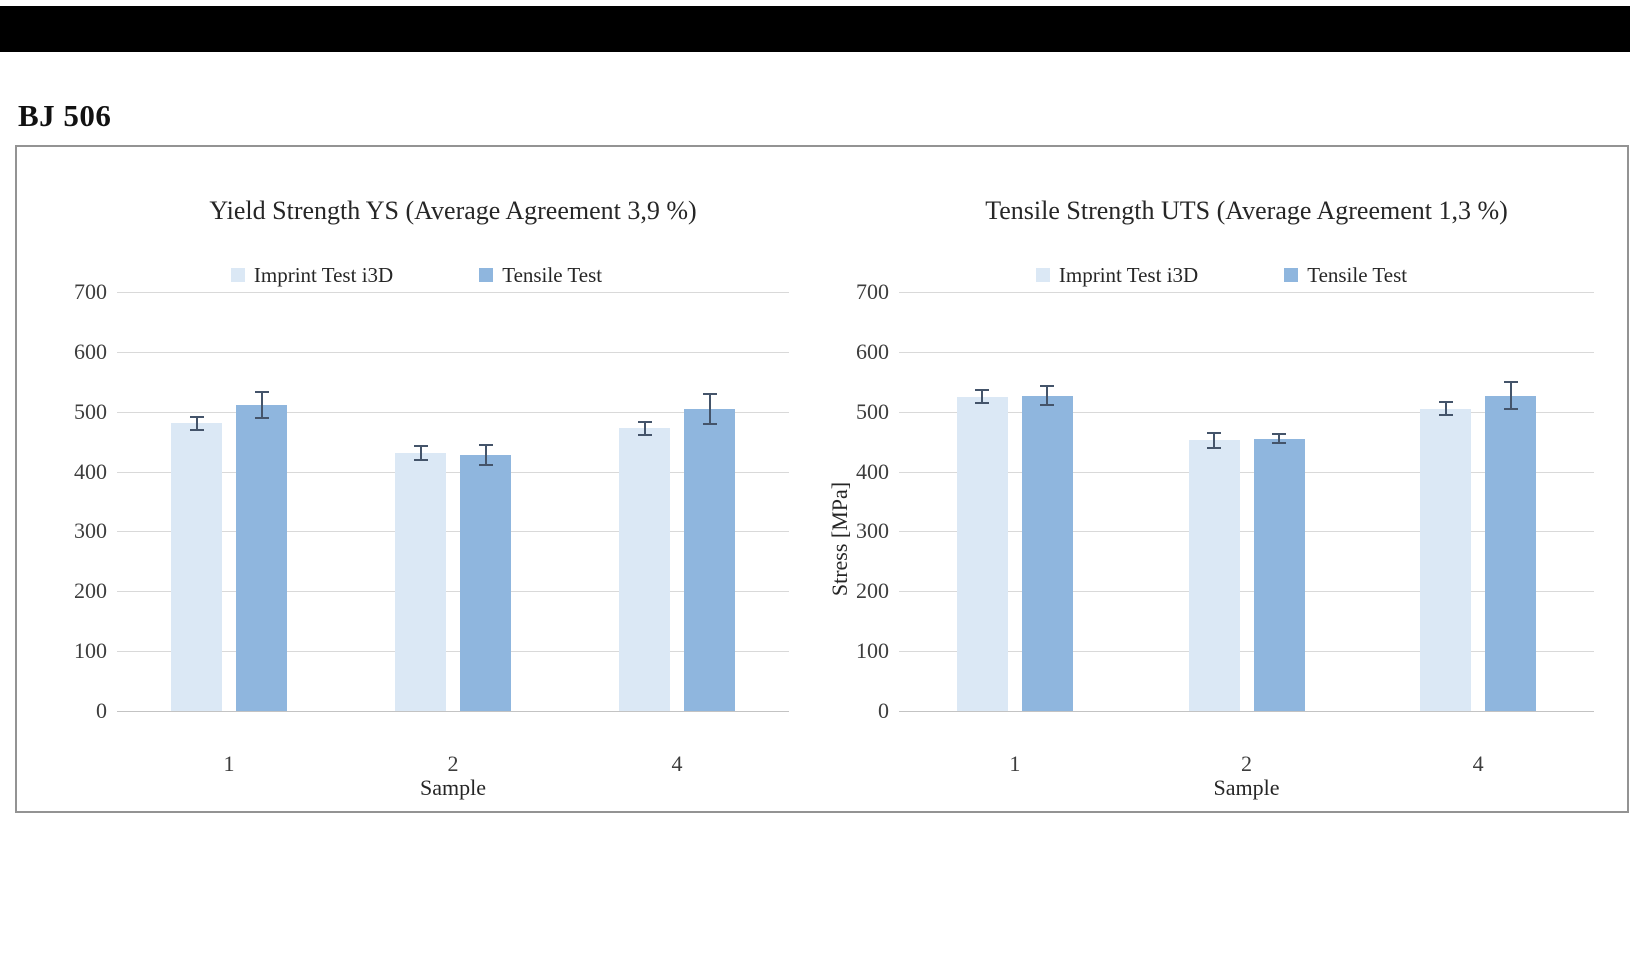 The width and height of the screenshot is (1630, 978). Describe the element at coordinates (552, 274) in the screenshot. I see `legend-label: Tensile Test` at that location.